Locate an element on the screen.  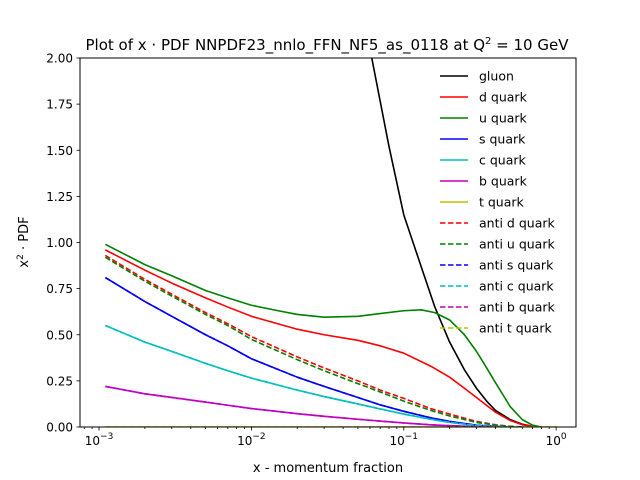
y-tick-label: 0.50 is located at coordinates (59, 335).